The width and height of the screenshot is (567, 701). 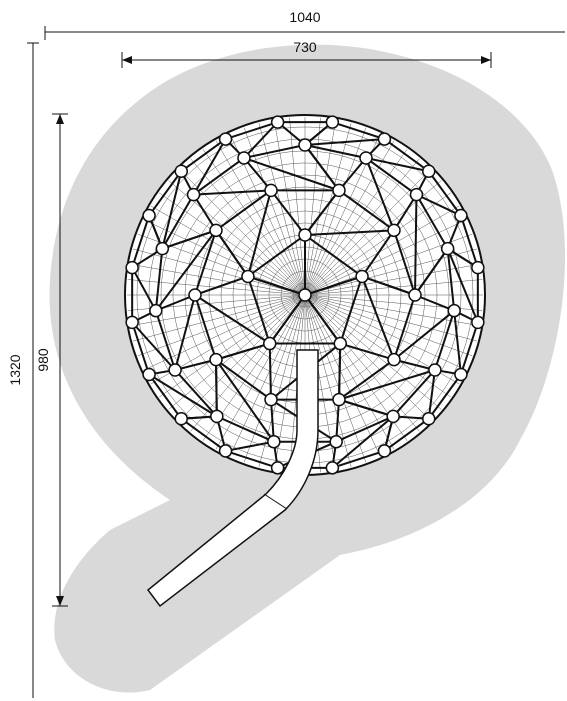 I want to click on overall-width-label: 1040, so click(x=304, y=17).